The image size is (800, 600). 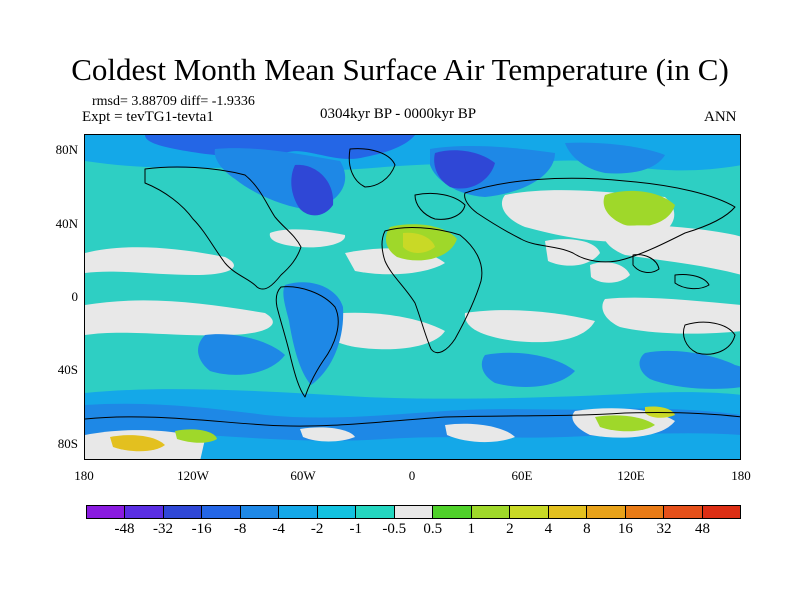 I want to click on colorbar-label: -1, so click(x=355, y=529).